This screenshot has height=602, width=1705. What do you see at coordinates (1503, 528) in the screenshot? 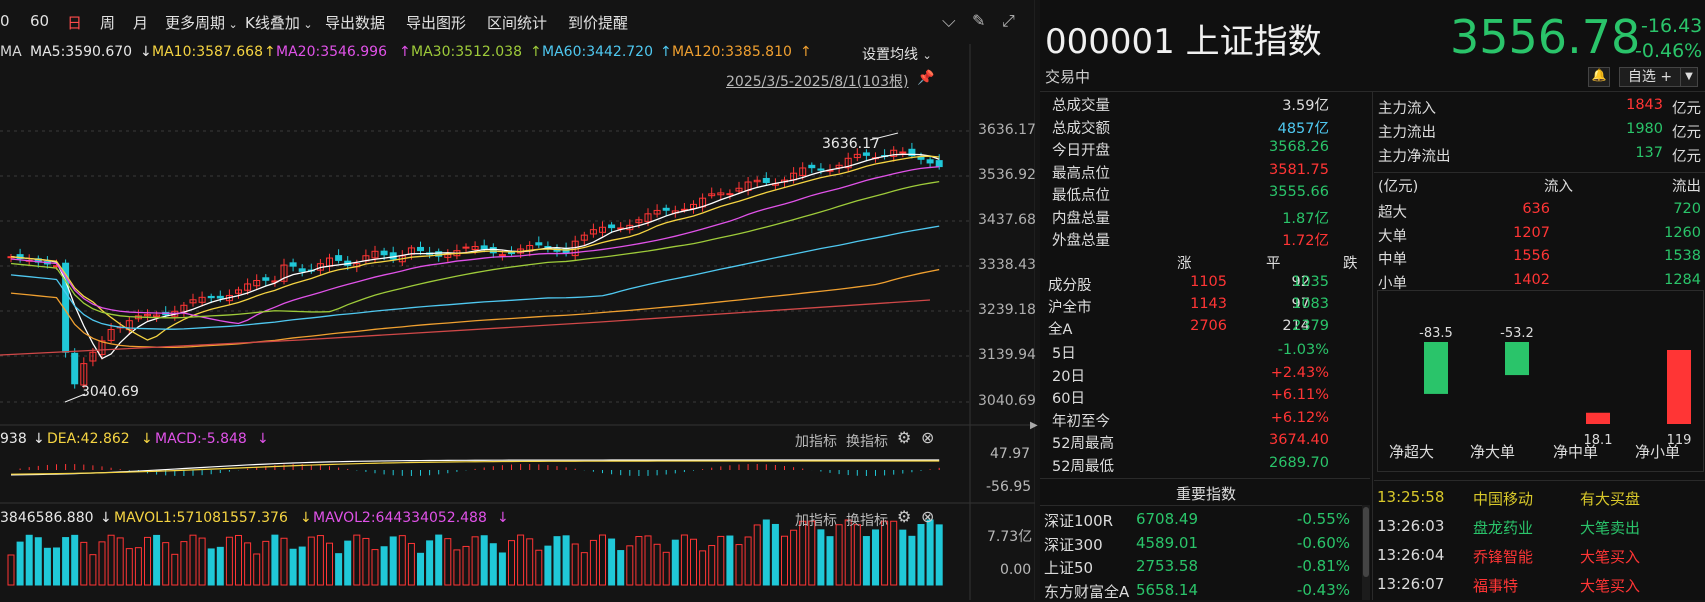
I see `tick-stock-name: 盘龙药业` at bounding box center [1503, 528].